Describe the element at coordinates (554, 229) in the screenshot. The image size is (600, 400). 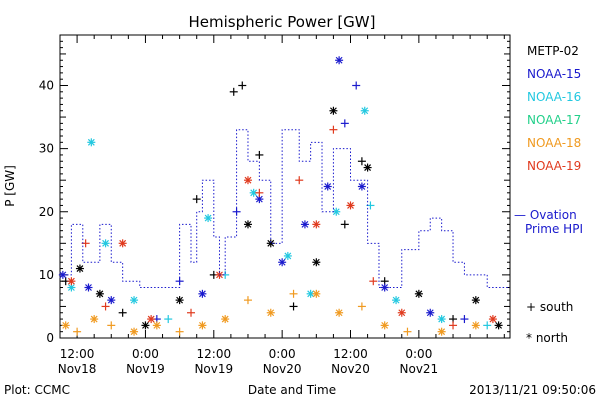
I see `legend-entry-ovation: Prime HPI` at that location.